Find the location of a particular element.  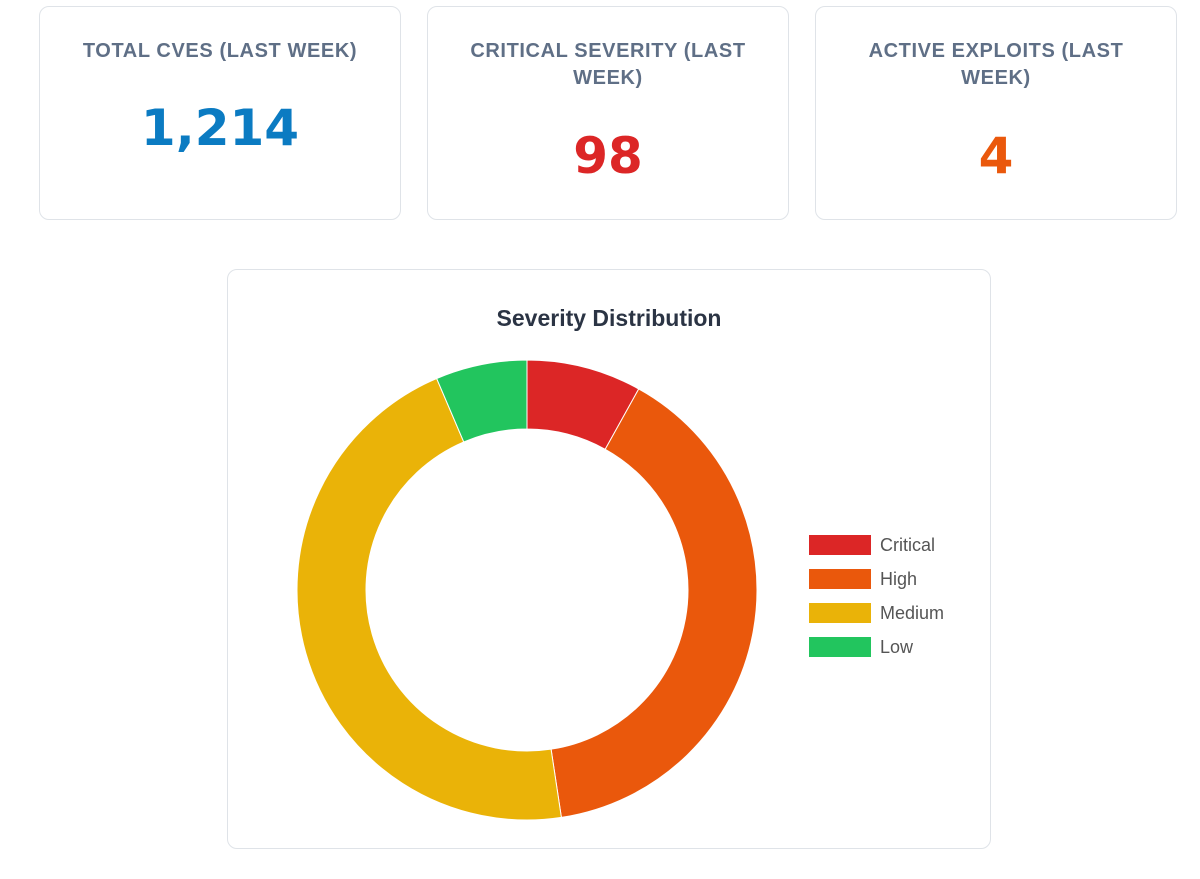

stat-label: CRITICAL SEVERITY (LAST WEEK) is located at coordinates (608, 64).